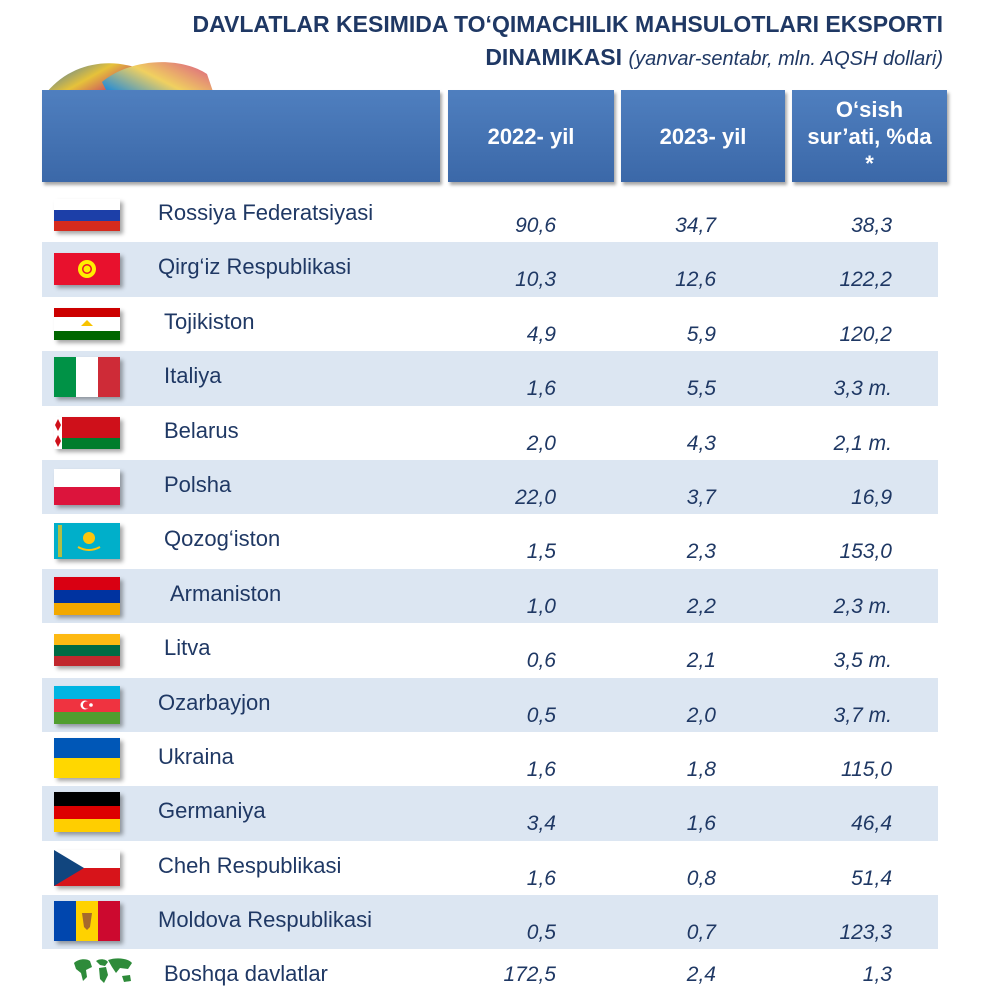 Image resolution: width=985 pixels, height=1004 pixels. Describe the element at coordinates (701, 824) in the screenshot. I see `value-2023: 1,6` at that location.